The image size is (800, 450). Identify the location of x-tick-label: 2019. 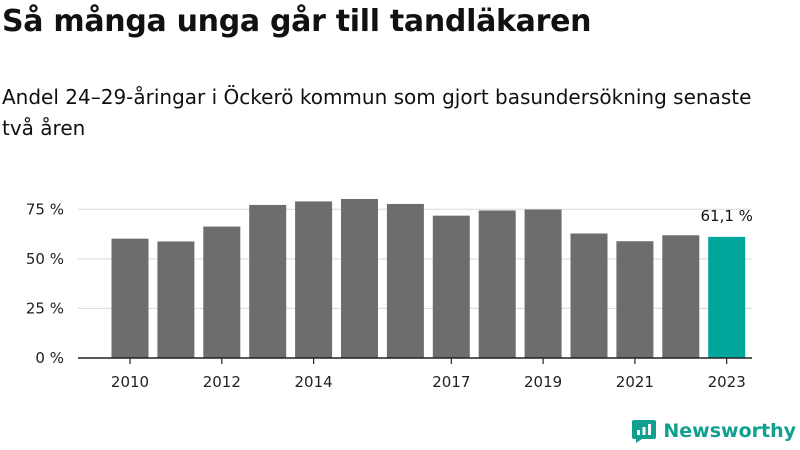
(543, 382).